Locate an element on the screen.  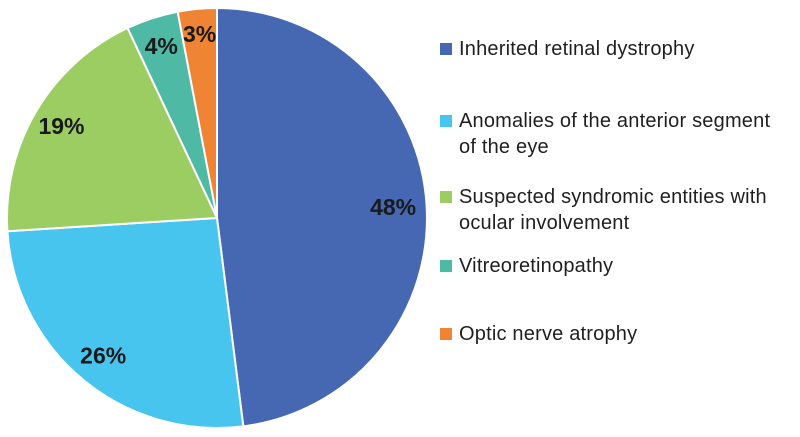
legend-label-line: of the eye is located at coordinates (504, 147).